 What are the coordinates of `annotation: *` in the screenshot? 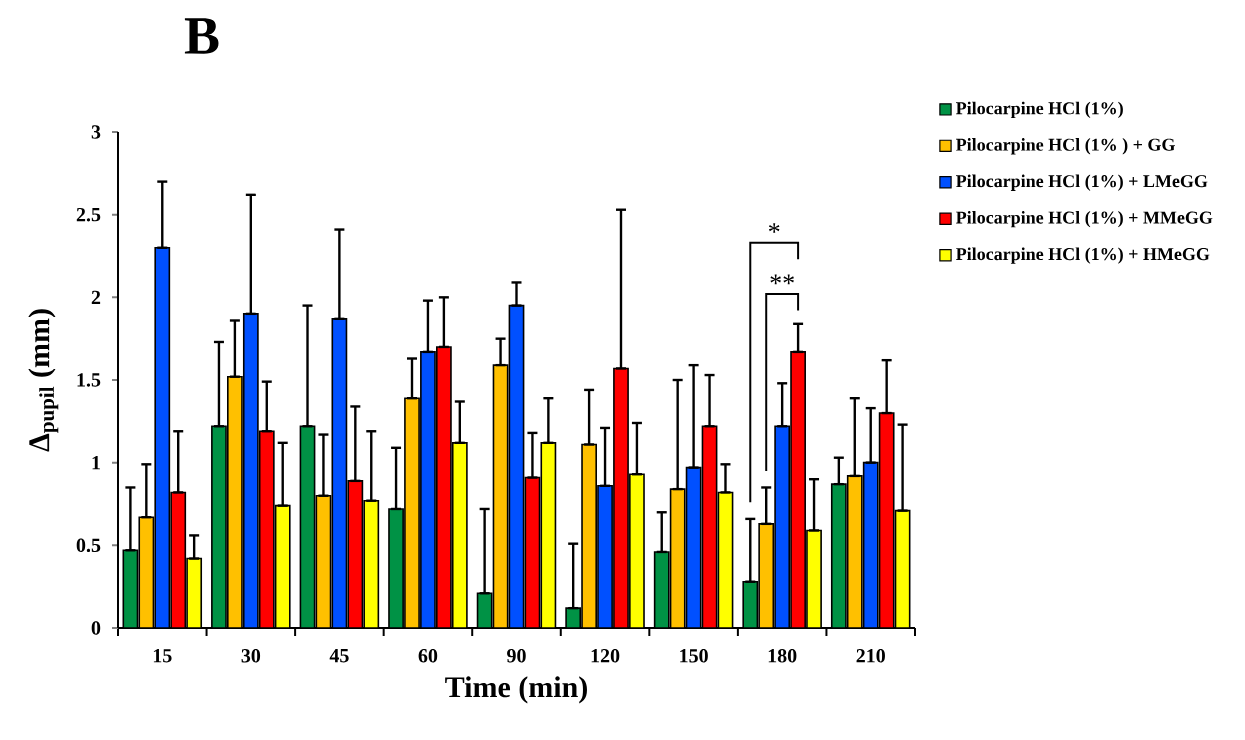 It's located at (774, 228).